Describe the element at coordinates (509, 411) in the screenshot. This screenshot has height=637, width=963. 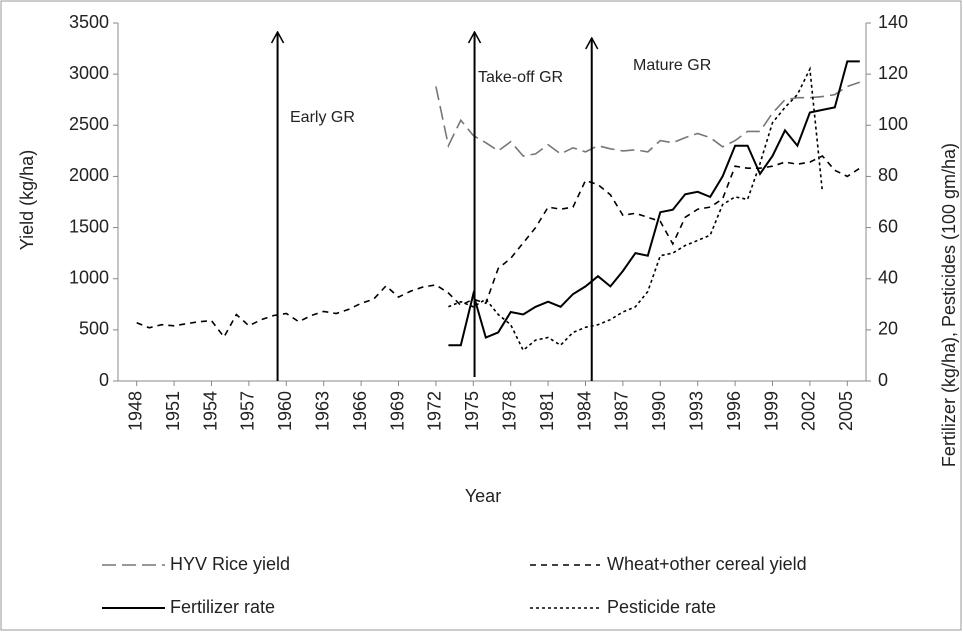
I see `x-tick-label: 1978` at that location.